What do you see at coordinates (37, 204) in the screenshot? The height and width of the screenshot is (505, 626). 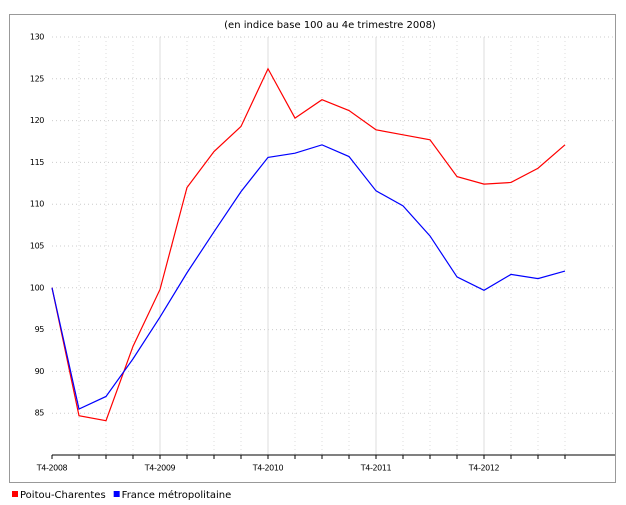 I see `y-tick-label: 110` at bounding box center [37, 204].